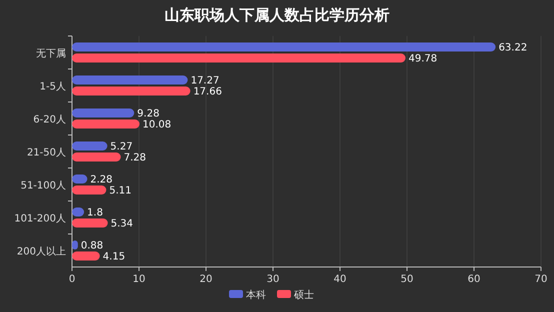  Describe the element at coordinates (46, 153) in the screenshot. I see `y-tick-label: 21-50人` at that location.